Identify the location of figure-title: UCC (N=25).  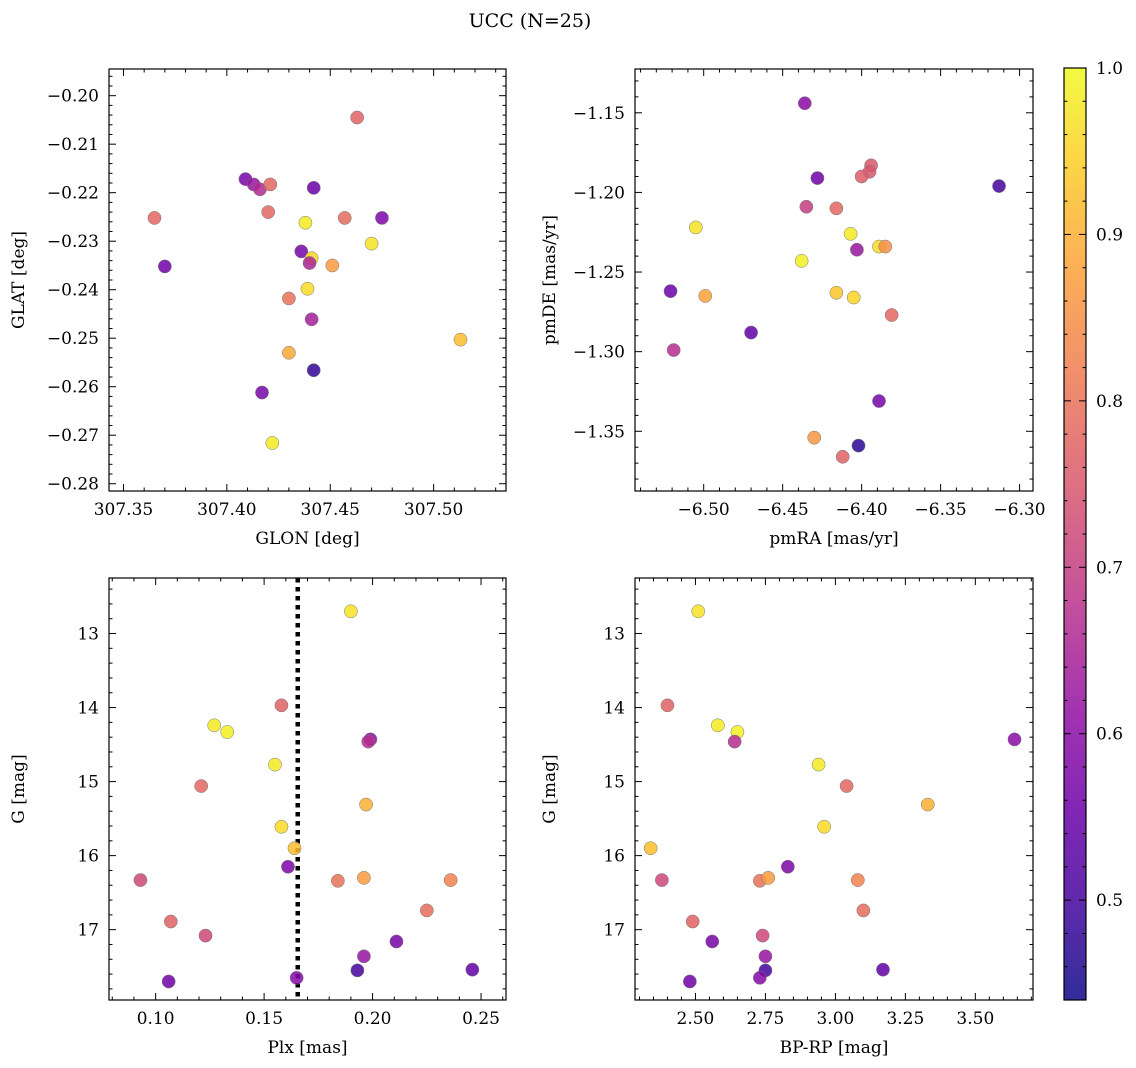
(530, 21).